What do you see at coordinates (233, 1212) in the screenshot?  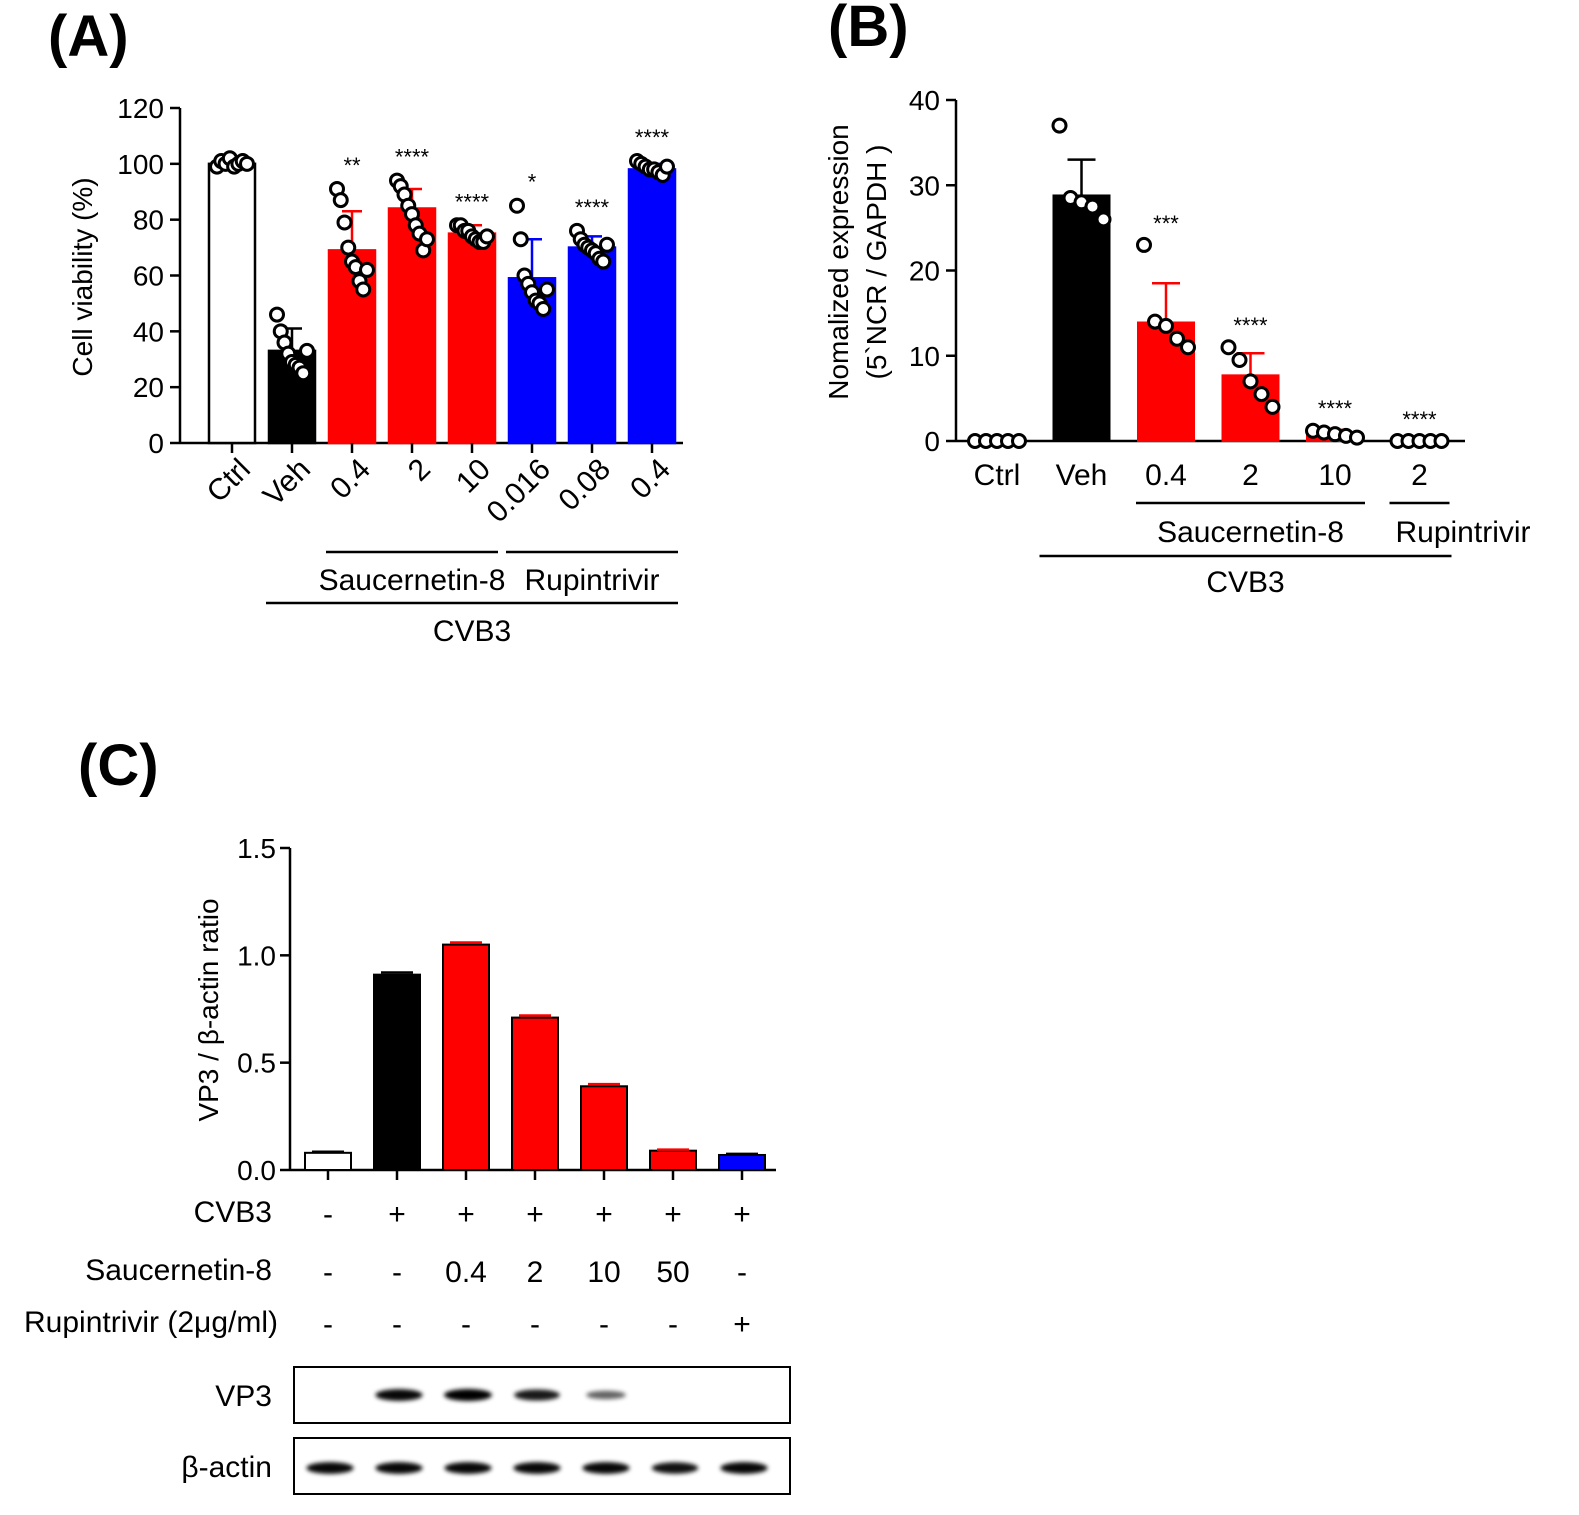 I see `chart-c-condition-label: CVB3` at bounding box center [233, 1212].